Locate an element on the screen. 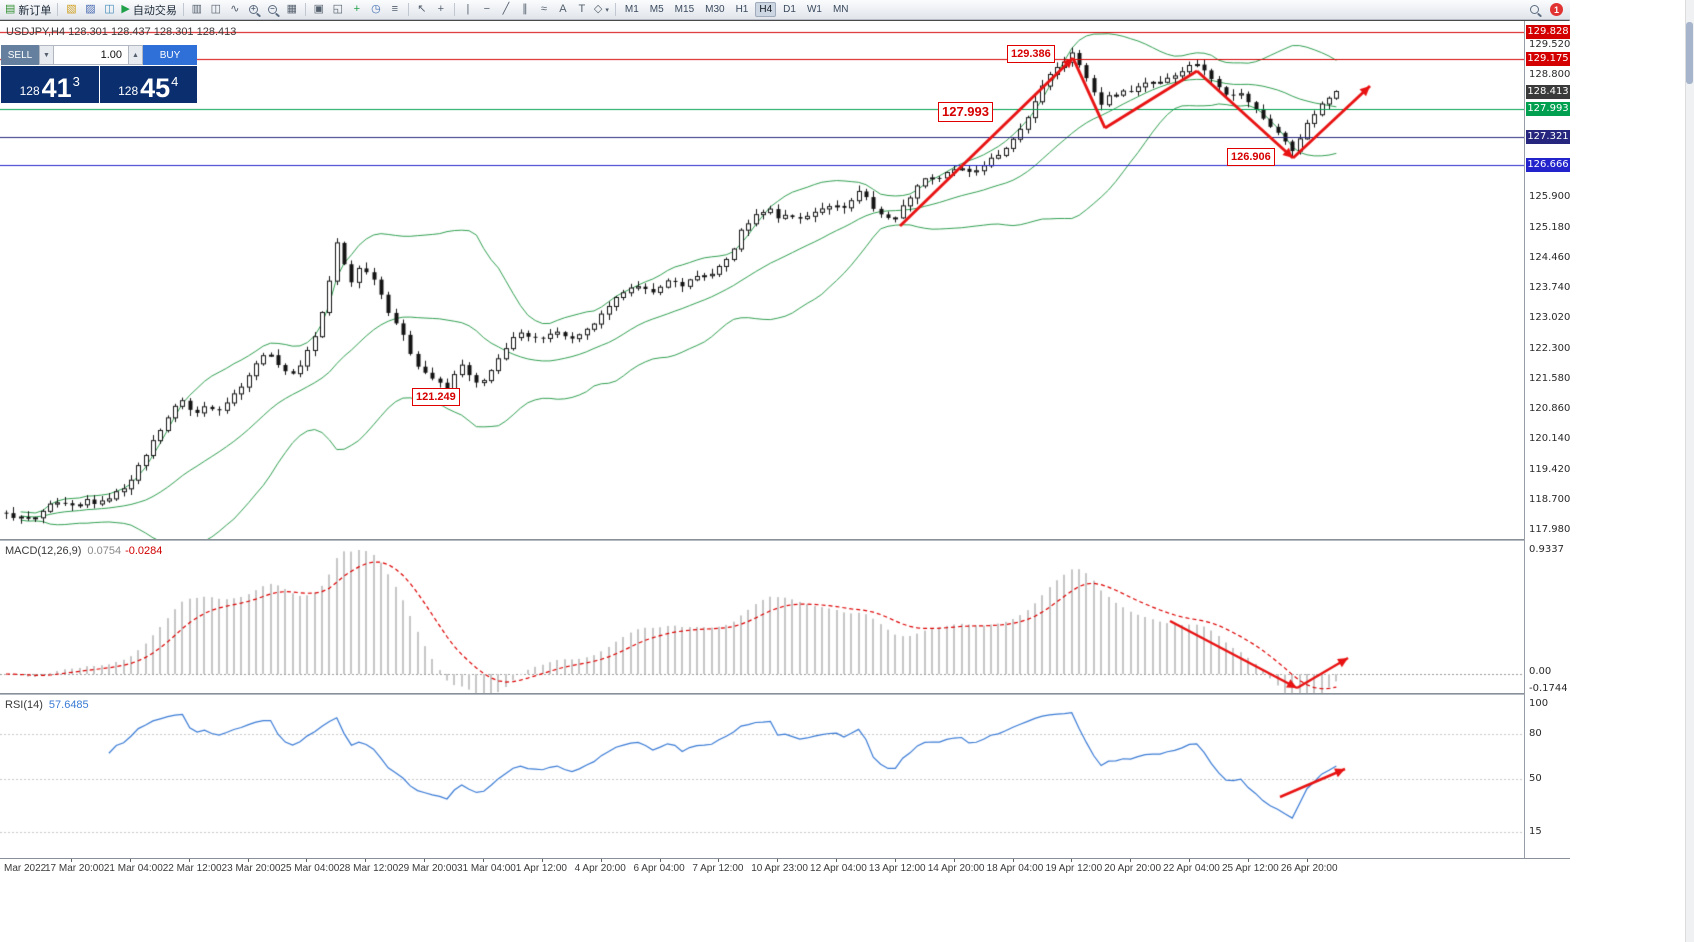 This screenshot has height=942, width=1694. timeframe-m30: M30 is located at coordinates (715, 9).